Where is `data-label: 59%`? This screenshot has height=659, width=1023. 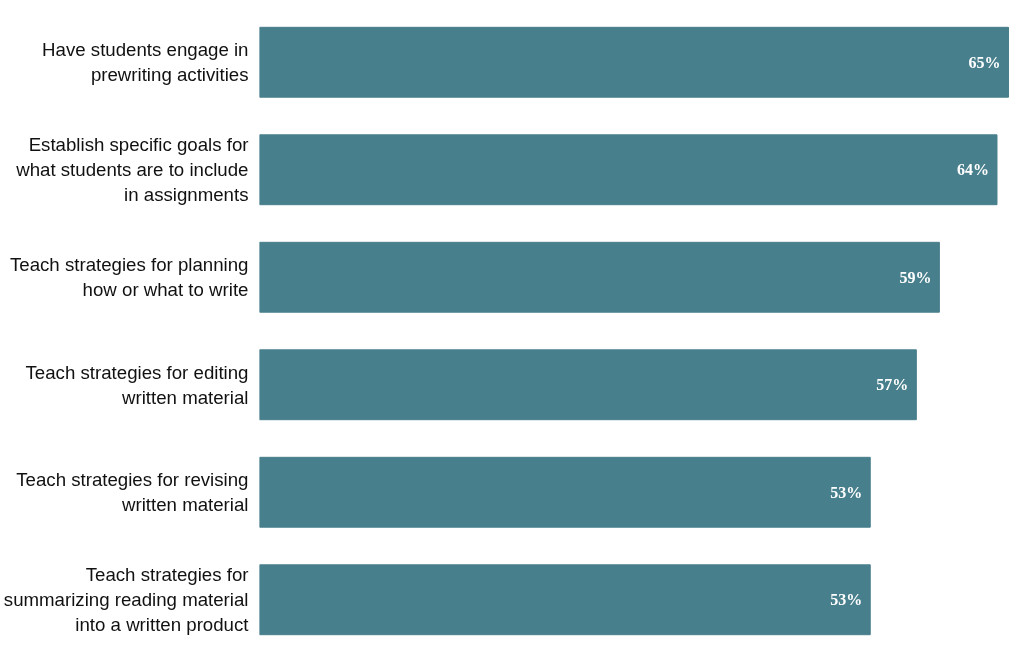
data-label: 59% is located at coordinates (915, 277).